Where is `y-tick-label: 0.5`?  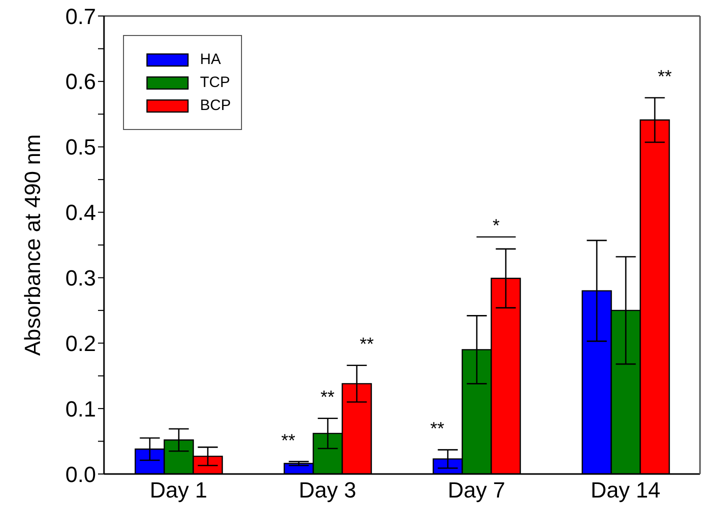
y-tick-label: 0.5 is located at coordinates (80, 147).